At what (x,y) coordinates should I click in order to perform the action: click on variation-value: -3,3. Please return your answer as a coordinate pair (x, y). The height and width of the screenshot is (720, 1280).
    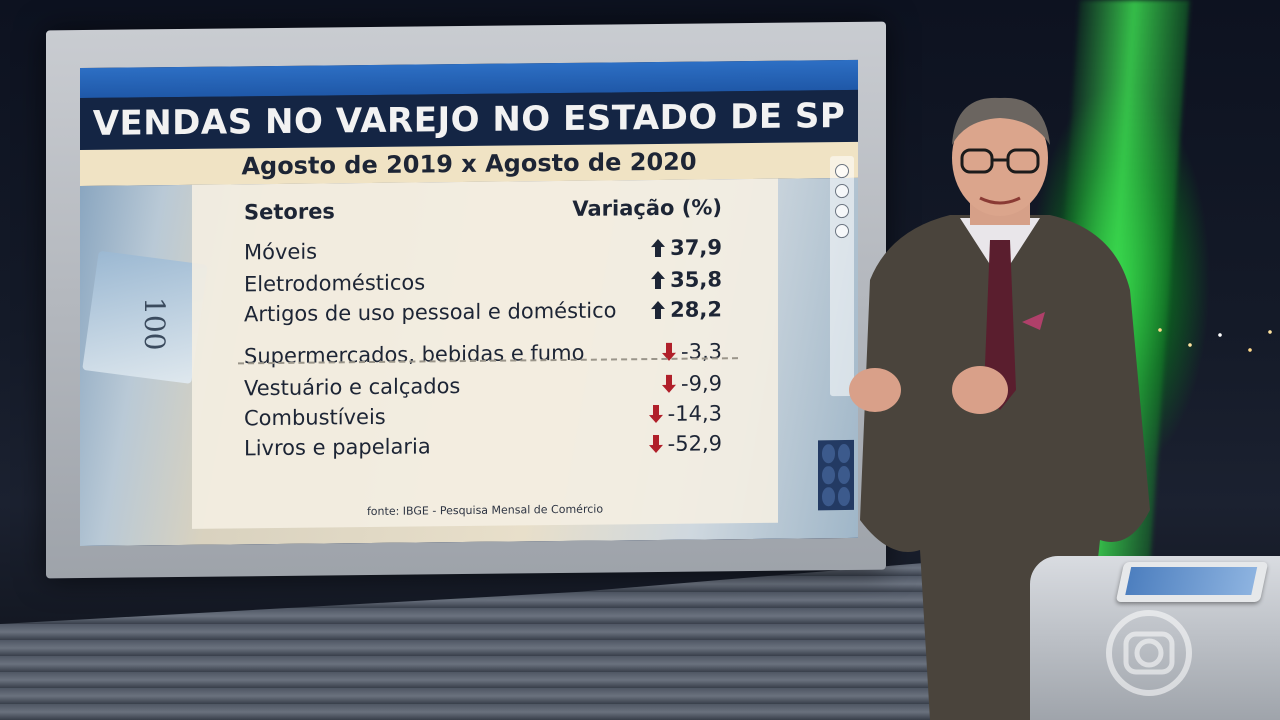
    Looking at the image, I should click on (691, 351).